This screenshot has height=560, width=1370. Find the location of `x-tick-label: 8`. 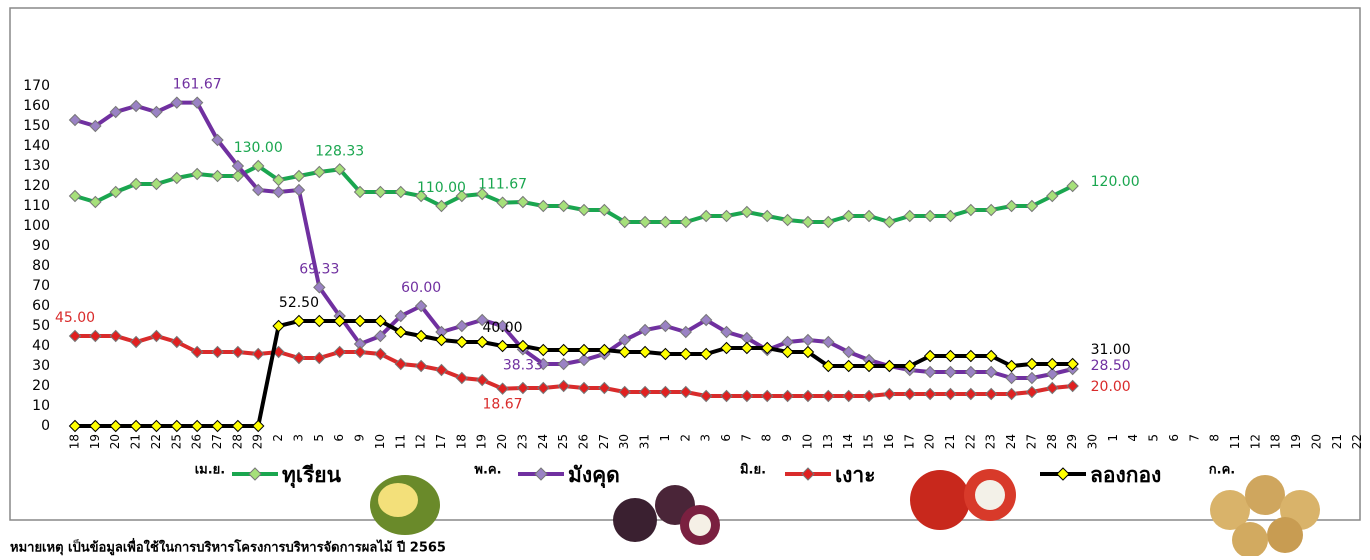

x-tick-label: 8 is located at coordinates (1215, 438).